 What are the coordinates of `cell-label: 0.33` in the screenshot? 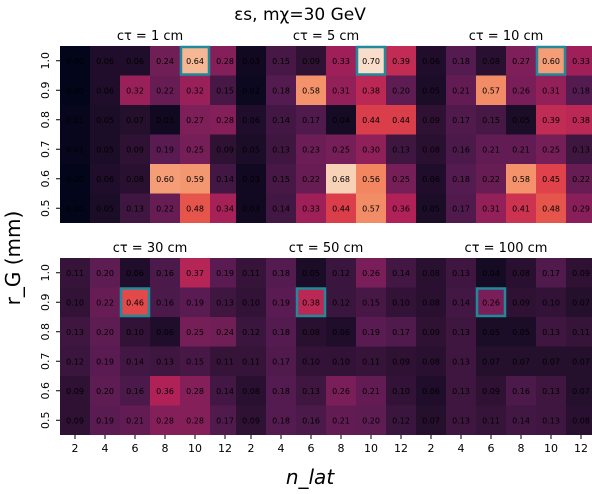 It's located at (311, 208).